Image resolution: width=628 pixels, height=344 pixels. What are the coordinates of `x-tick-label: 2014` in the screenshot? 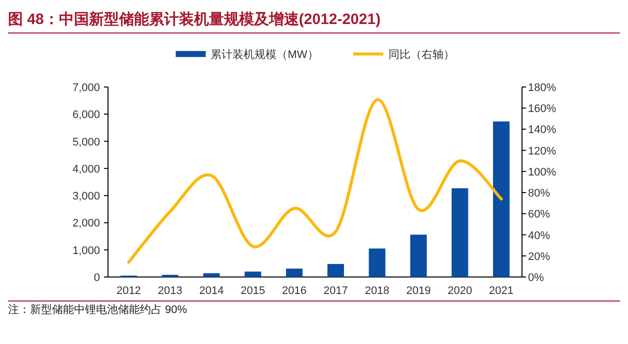 It's located at (211, 291).